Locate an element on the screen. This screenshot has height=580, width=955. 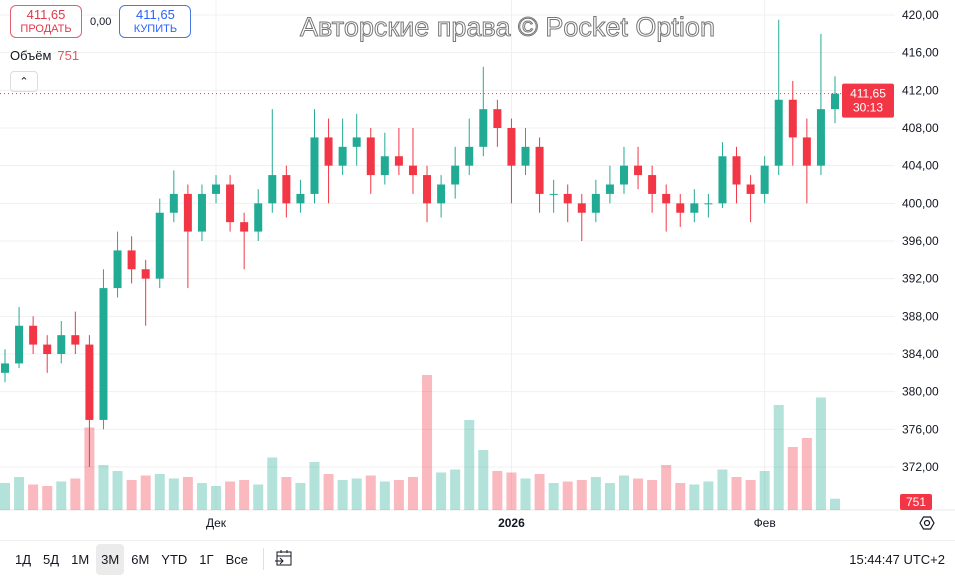
sell-label: ПРОДАТЬ is located at coordinates (46, 28).